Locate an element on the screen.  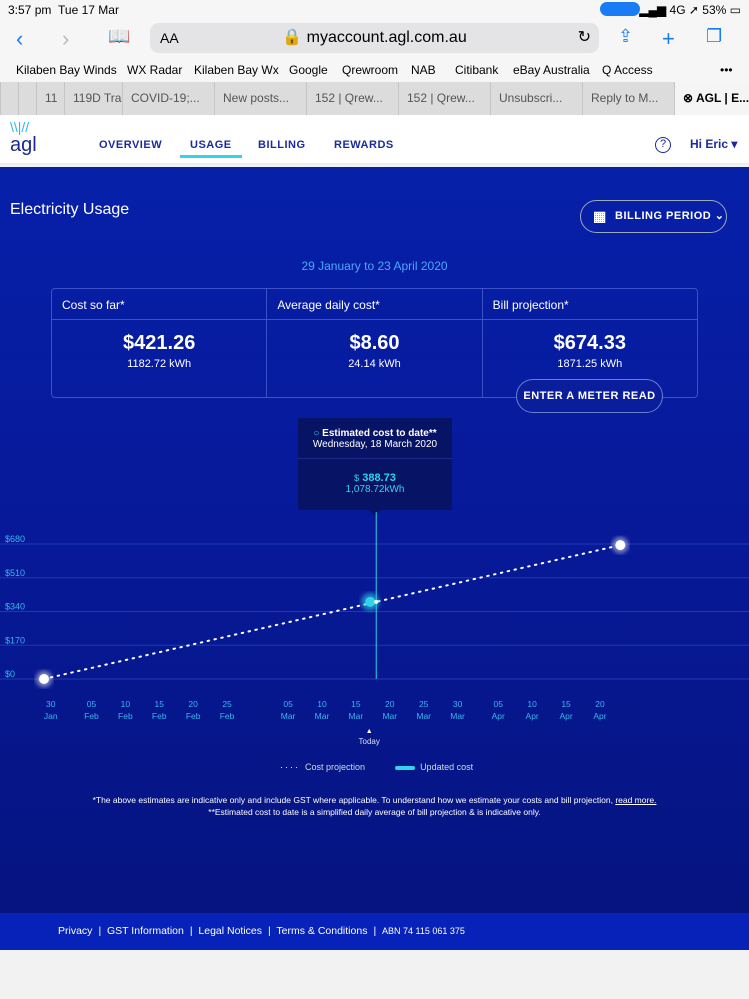
nav-rewards: REWARDS is located at coordinates (364, 145).